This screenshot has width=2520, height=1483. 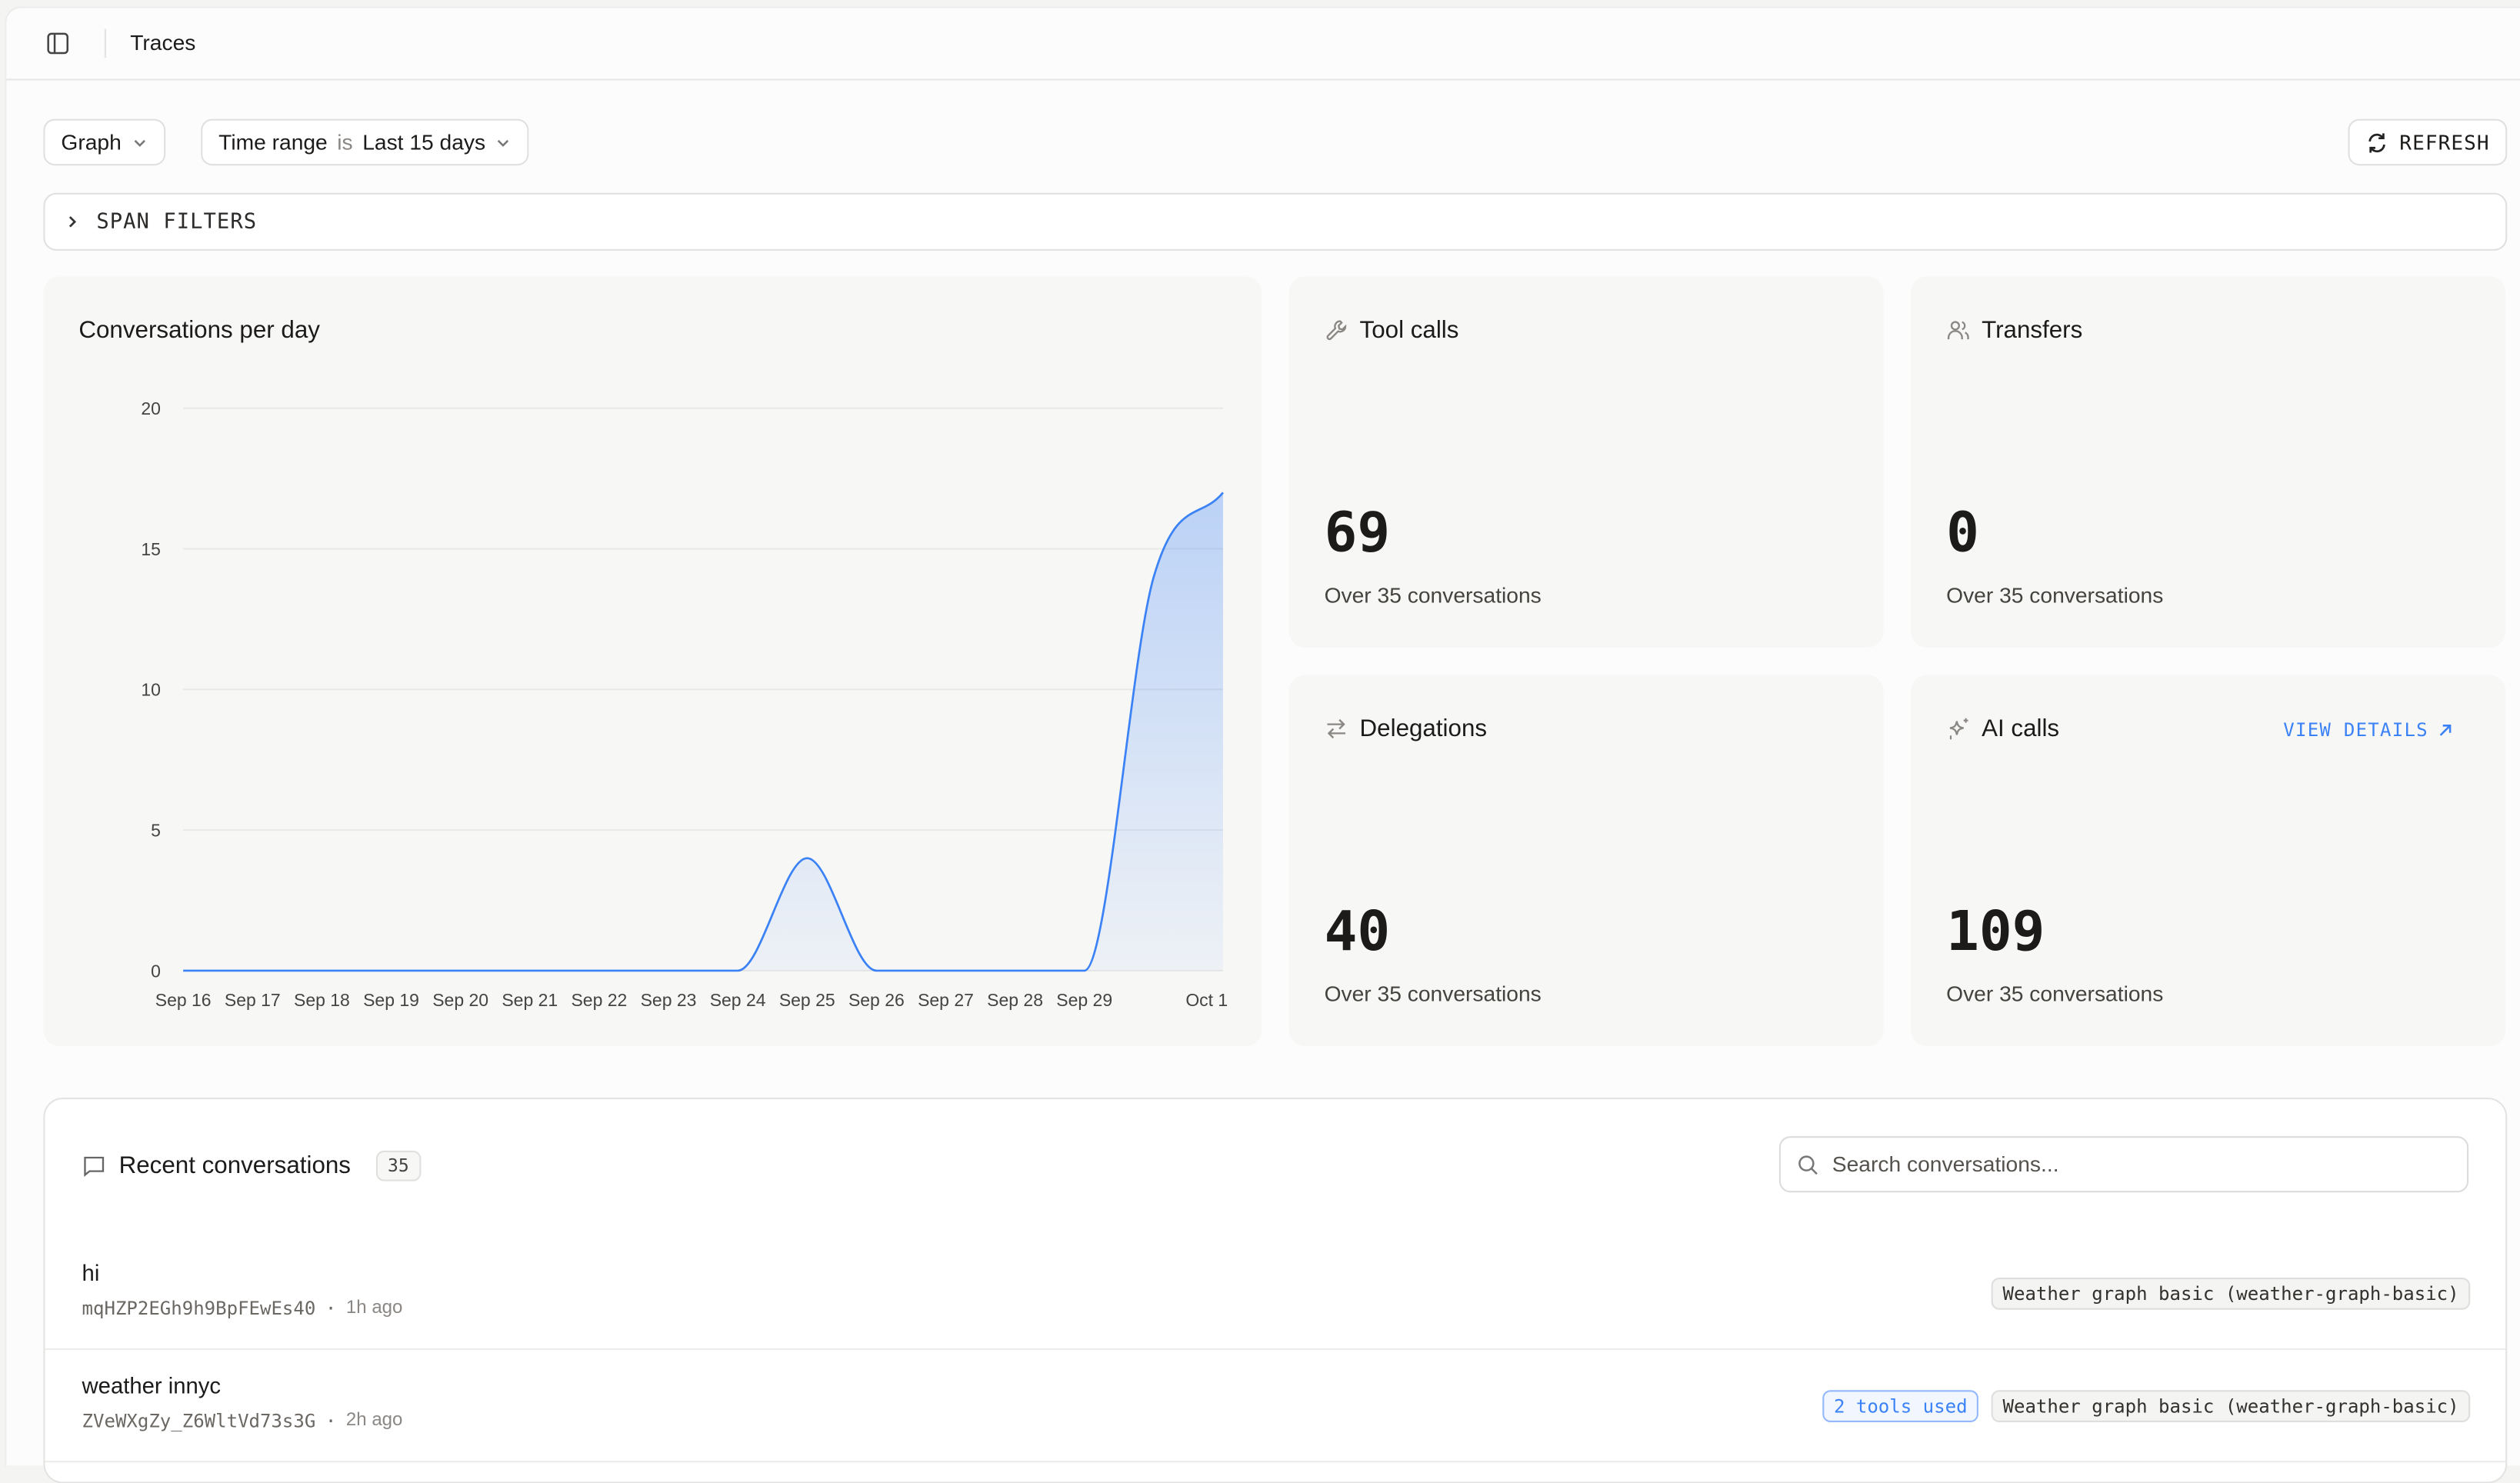 What do you see at coordinates (1959, 729) in the screenshot?
I see `sparkle-icon` at bounding box center [1959, 729].